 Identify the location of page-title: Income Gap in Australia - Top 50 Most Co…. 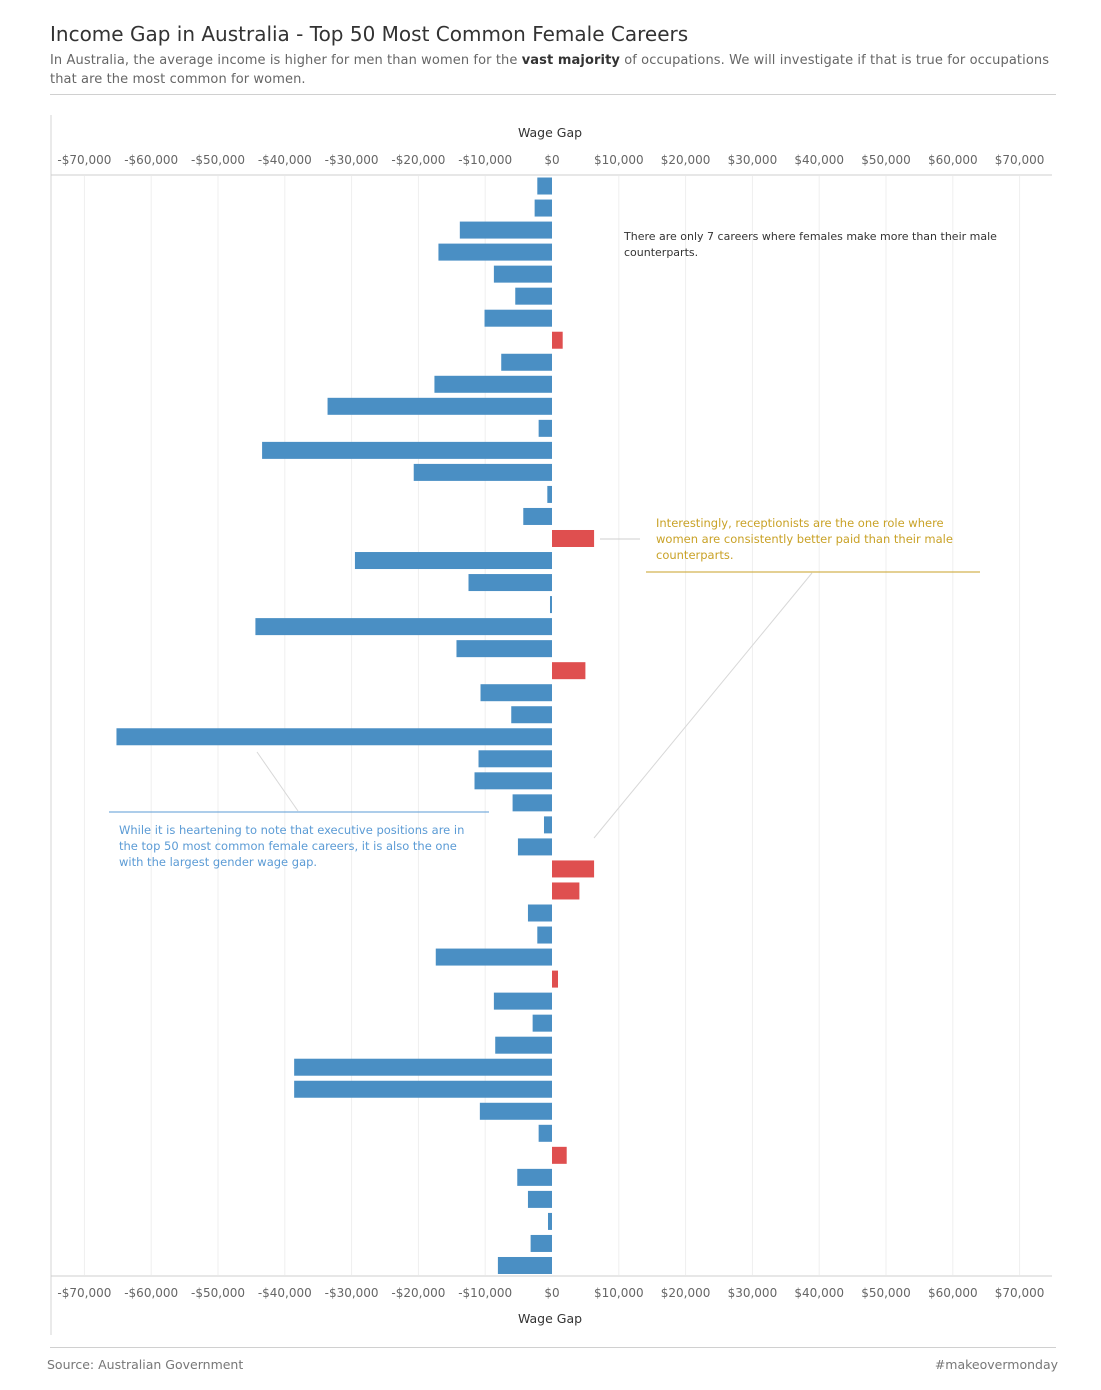
(369, 34).